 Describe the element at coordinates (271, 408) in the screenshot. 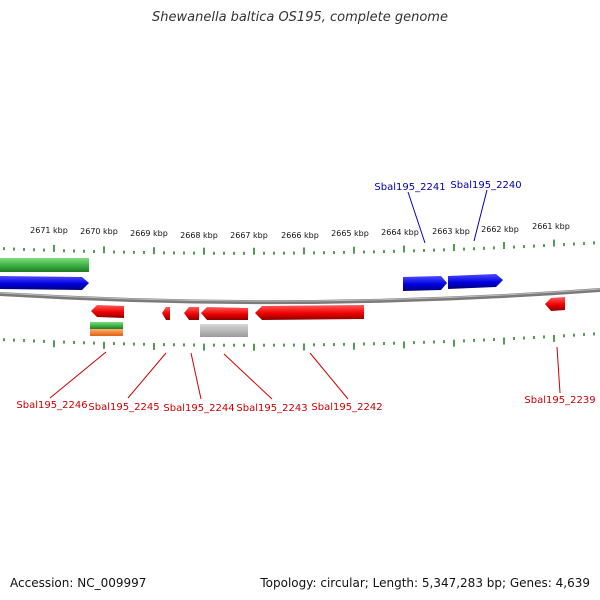

I see `gene-label-reverse: Sbal195_2243` at that location.